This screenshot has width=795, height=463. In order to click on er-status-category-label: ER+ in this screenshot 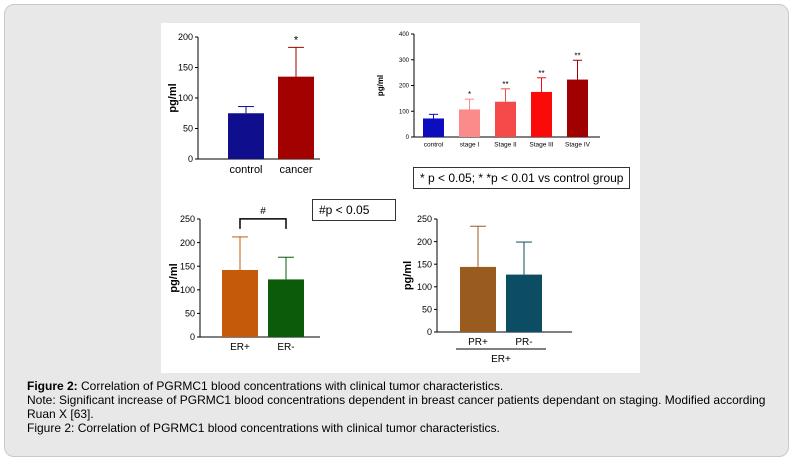, I will do `click(240, 347)`.